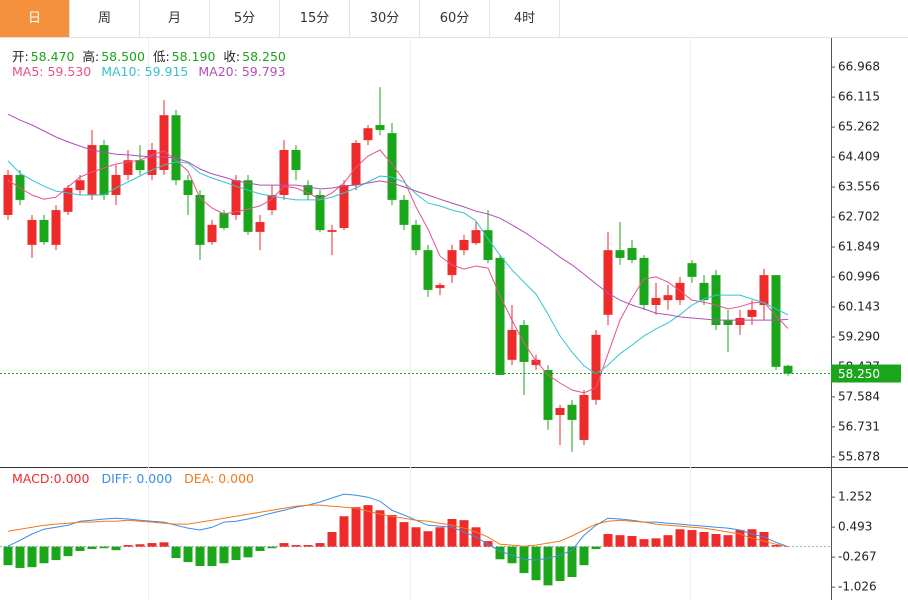 Image resolution: width=908 pixels, height=600 pixels. I want to click on period-tab: 15分, so click(315, 18).